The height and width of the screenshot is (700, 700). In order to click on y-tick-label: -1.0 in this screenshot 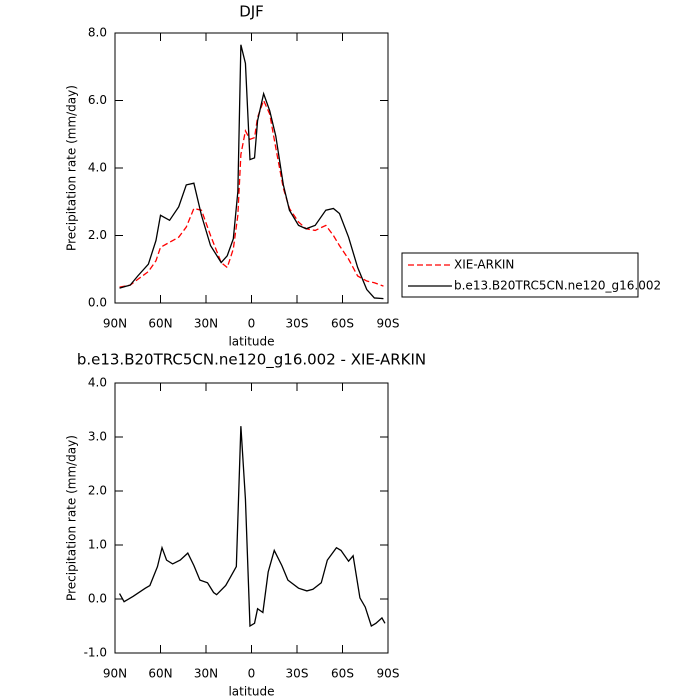, I will do `click(95, 653)`.